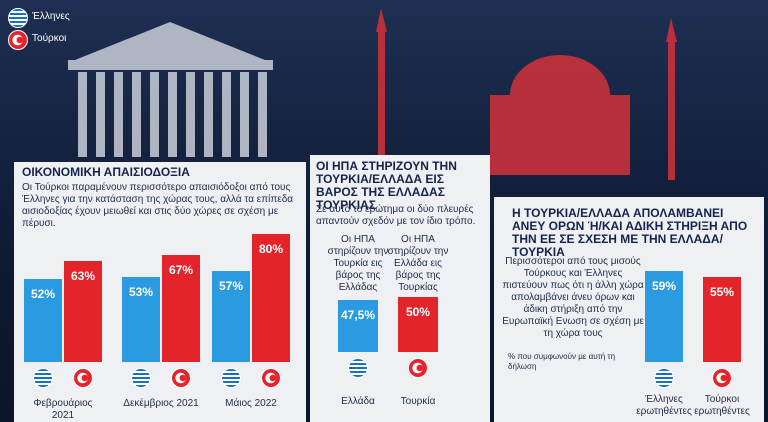 This screenshot has width=768, height=422. Describe the element at coordinates (106, 172) in the screenshot. I see `chart-title: ΟΙΚΟΝΟΜΙΚΗ ΑΠΑΙΣΙΟΔΟΞΙΑ` at that location.